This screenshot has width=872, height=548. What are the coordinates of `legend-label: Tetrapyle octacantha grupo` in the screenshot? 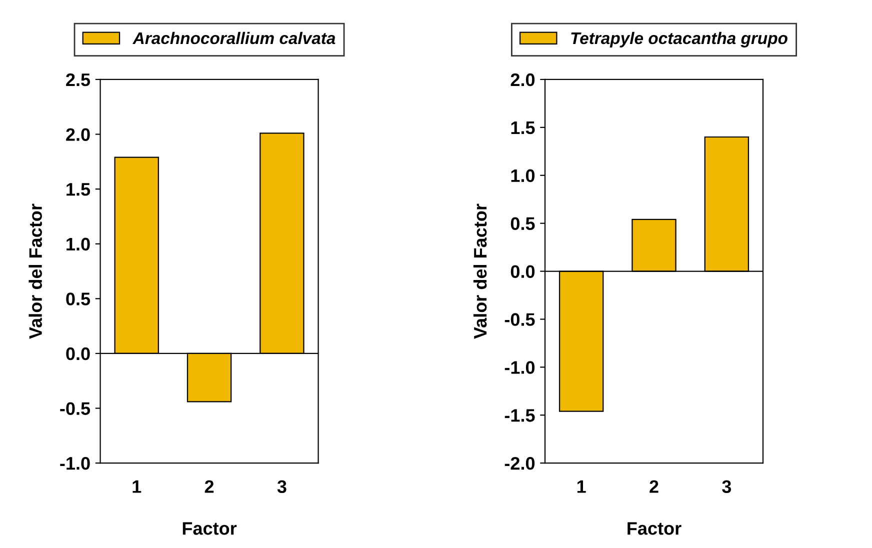 It's located at (679, 40).